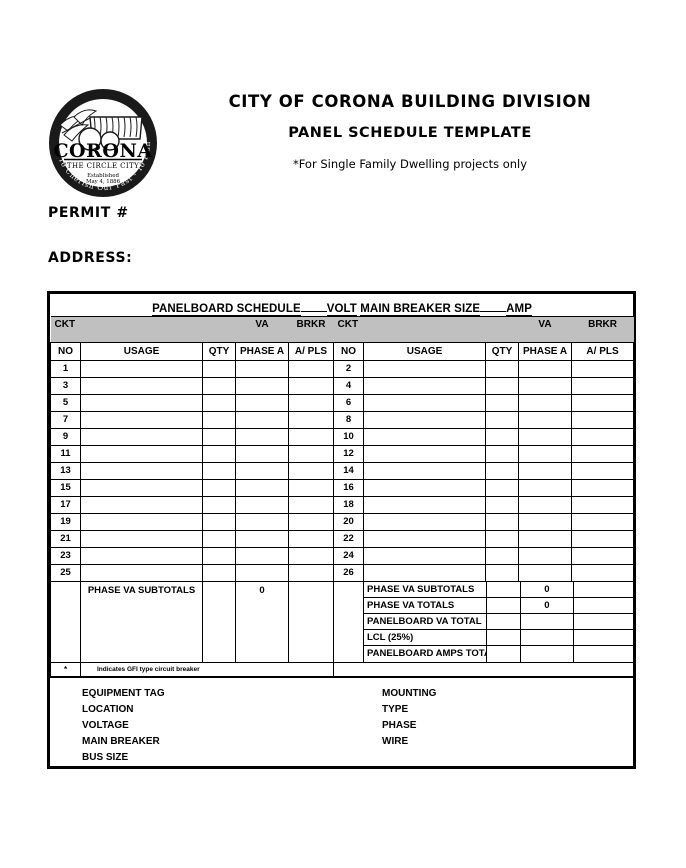 Image resolution: width=686 pixels, height=868 pixels. What do you see at coordinates (219, 621) in the screenshot?
I see `subtotal-left-qty` at bounding box center [219, 621].